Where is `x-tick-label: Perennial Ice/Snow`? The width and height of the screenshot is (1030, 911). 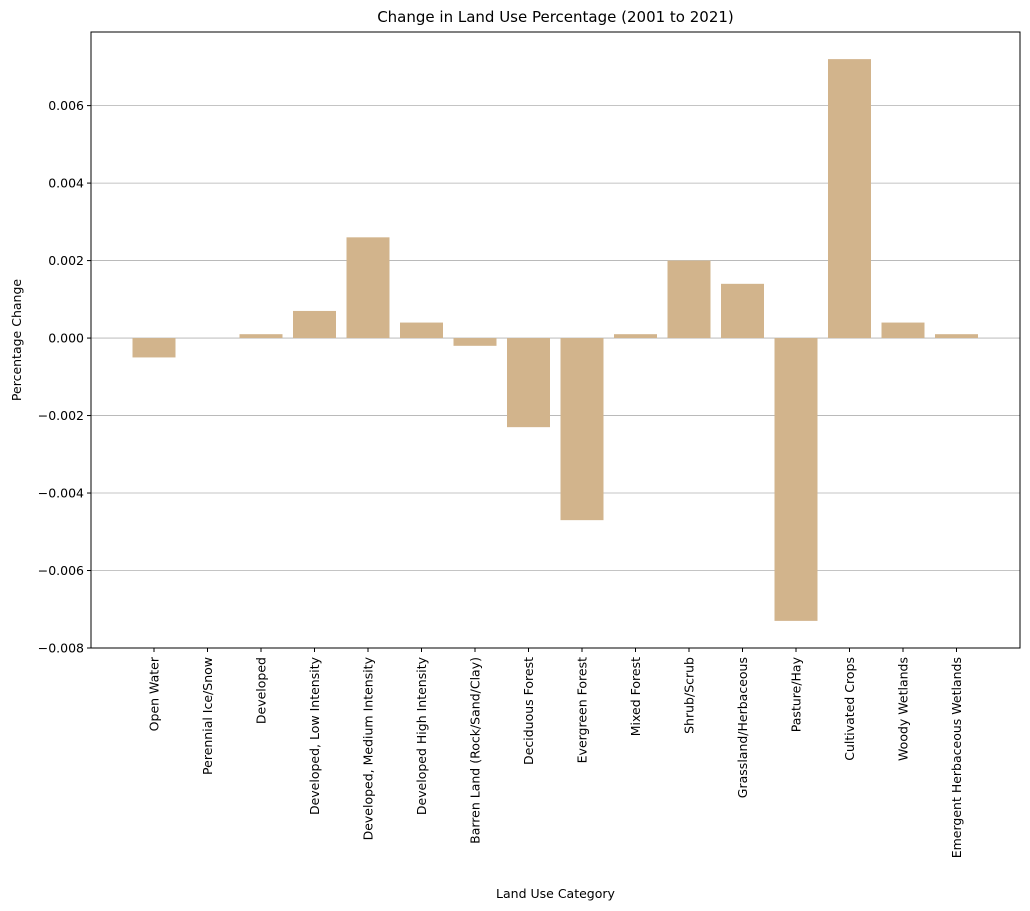 x-tick-label: Perennial Ice/Snow is located at coordinates (207, 716).